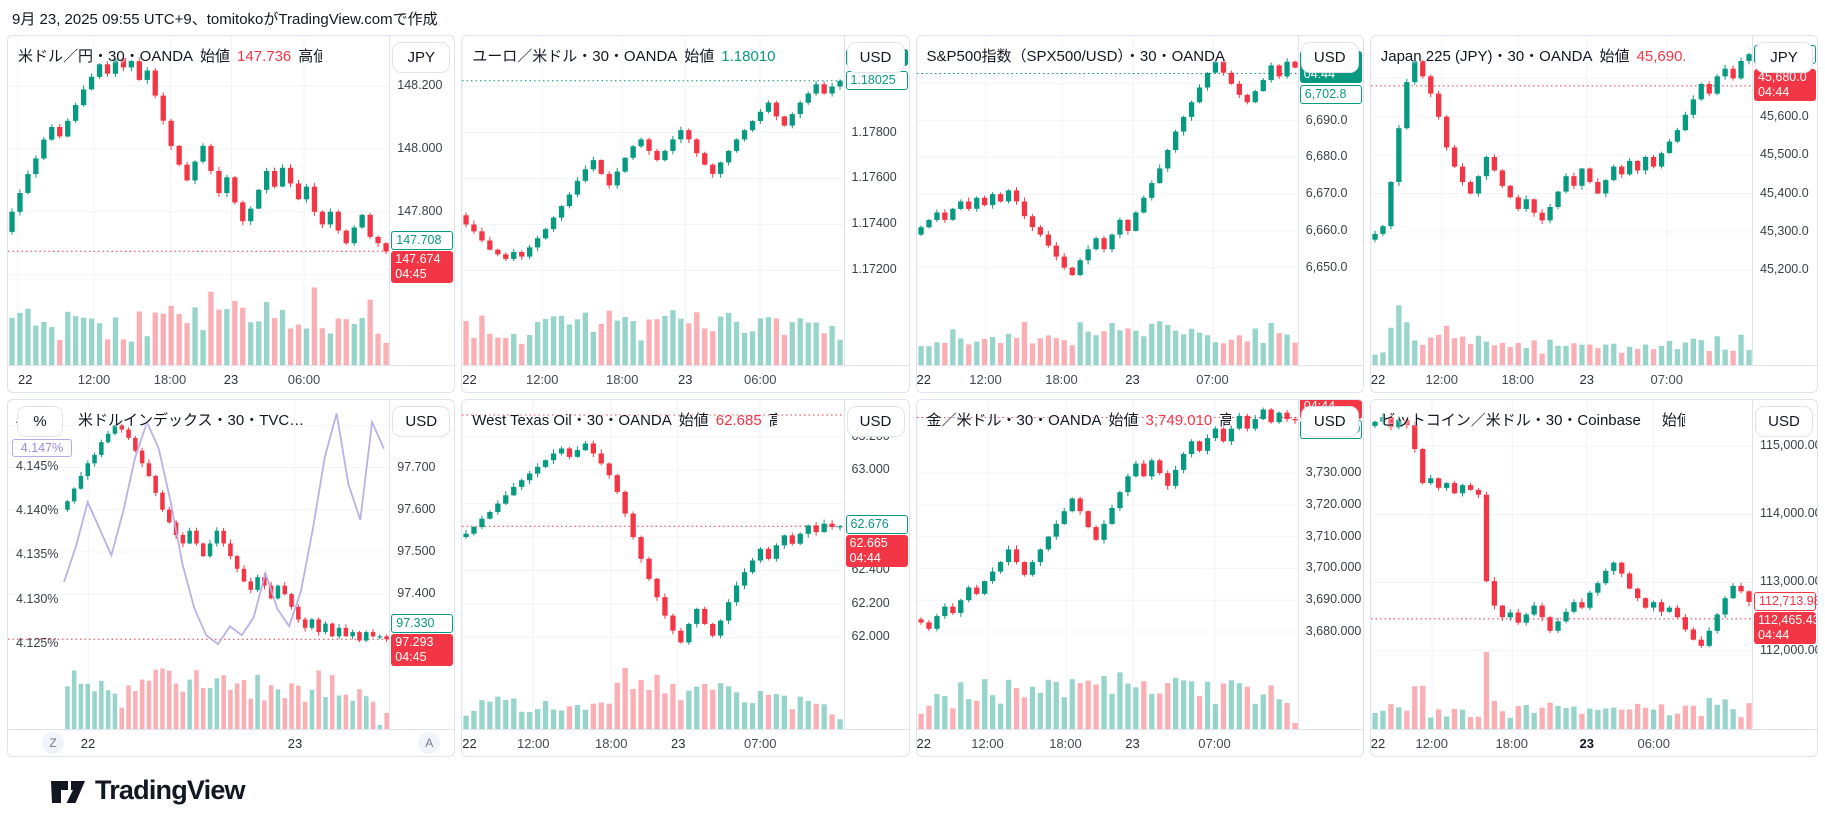  What do you see at coordinates (937, 790) in the screenshot?
I see `footer: TradingView` at bounding box center [937, 790].